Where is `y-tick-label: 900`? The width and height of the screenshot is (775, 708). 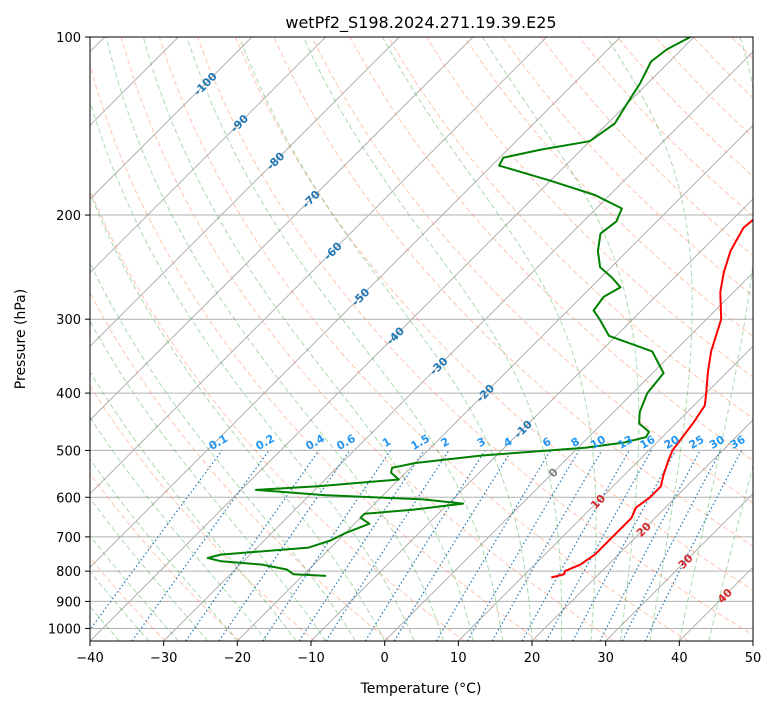
y-tick-label: 900 is located at coordinates (68, 602).